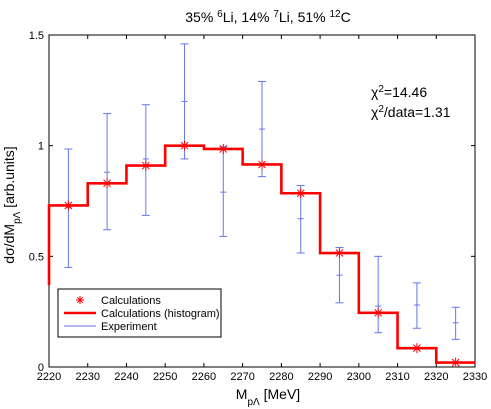 The height and width of the screenshot is (409, 491). I want to click on y-tick-label: 1, so click(41, 147).